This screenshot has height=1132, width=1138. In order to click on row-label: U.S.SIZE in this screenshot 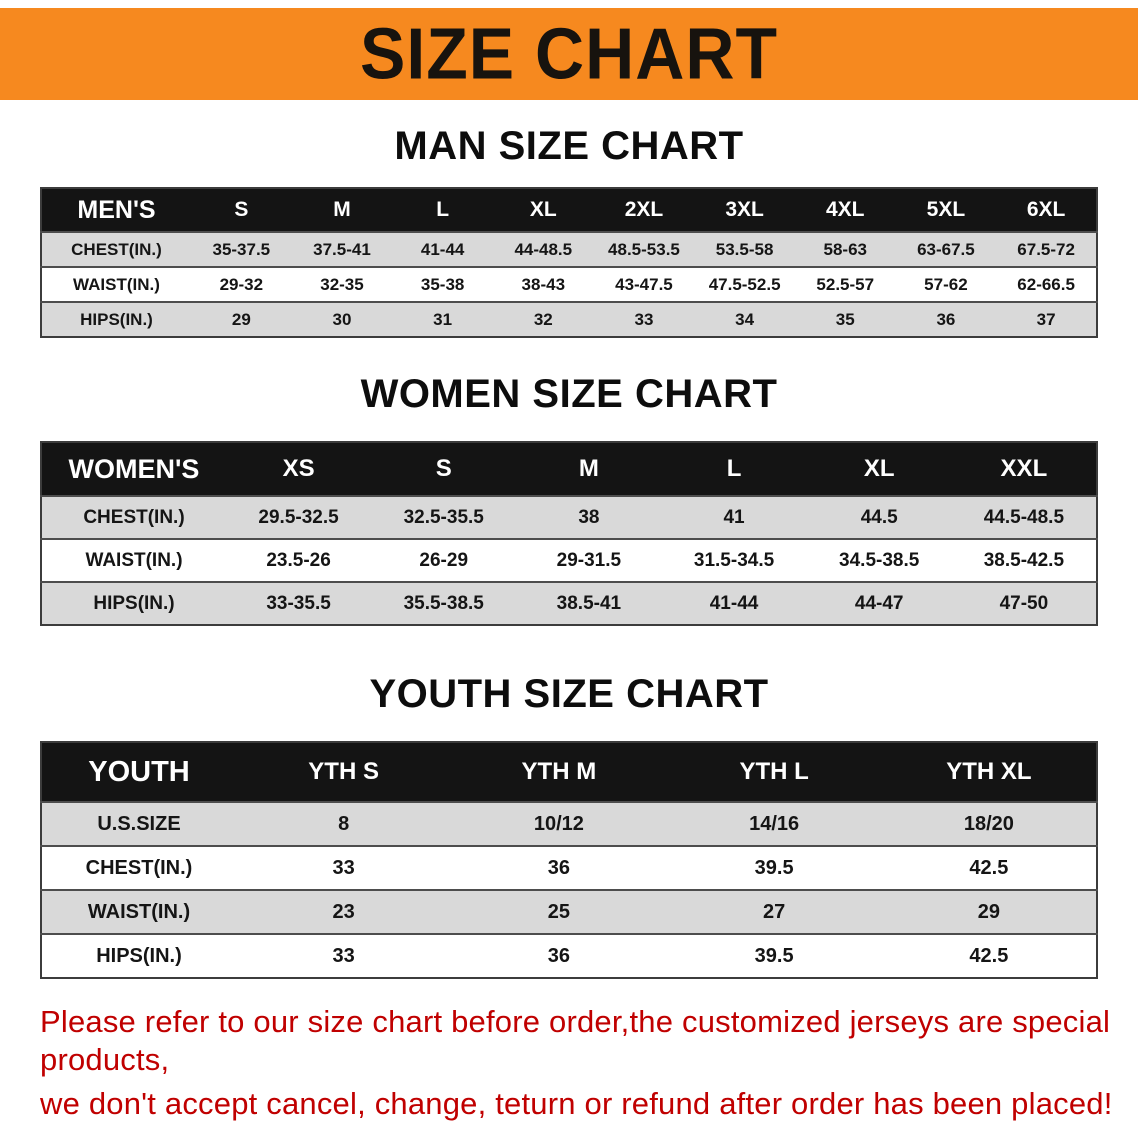, I will do `click(138, 823)`.